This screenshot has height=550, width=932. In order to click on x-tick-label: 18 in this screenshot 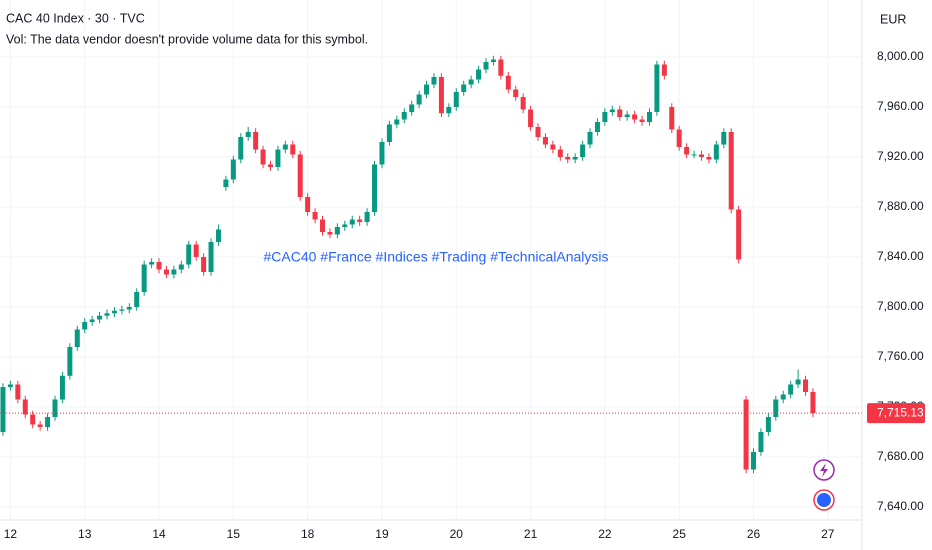, I will do `click(308, 534)`.